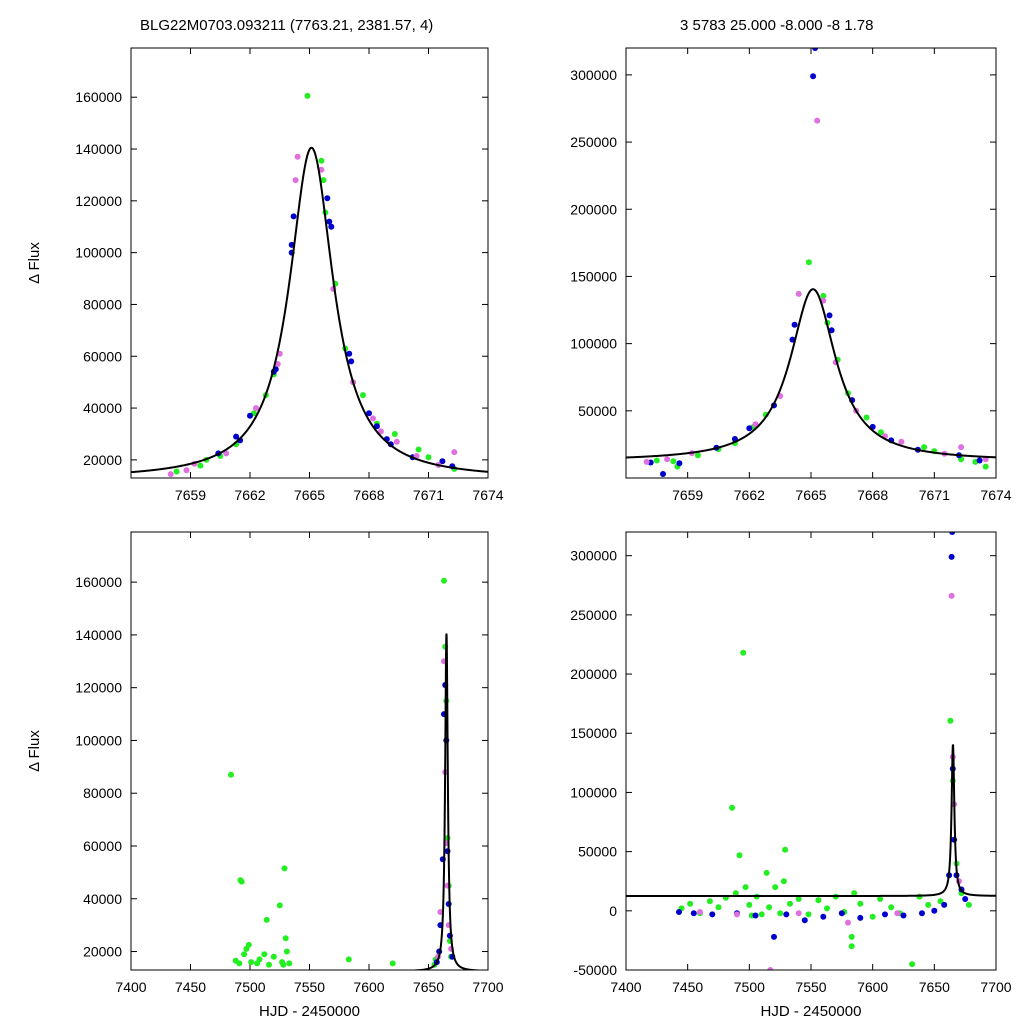 This screenshot has width=1024, height=1024. What do you see at coordinates (98, 635) in the screenshot?
I see `y-tick-label: 140000` at bounding box center [98, 635].